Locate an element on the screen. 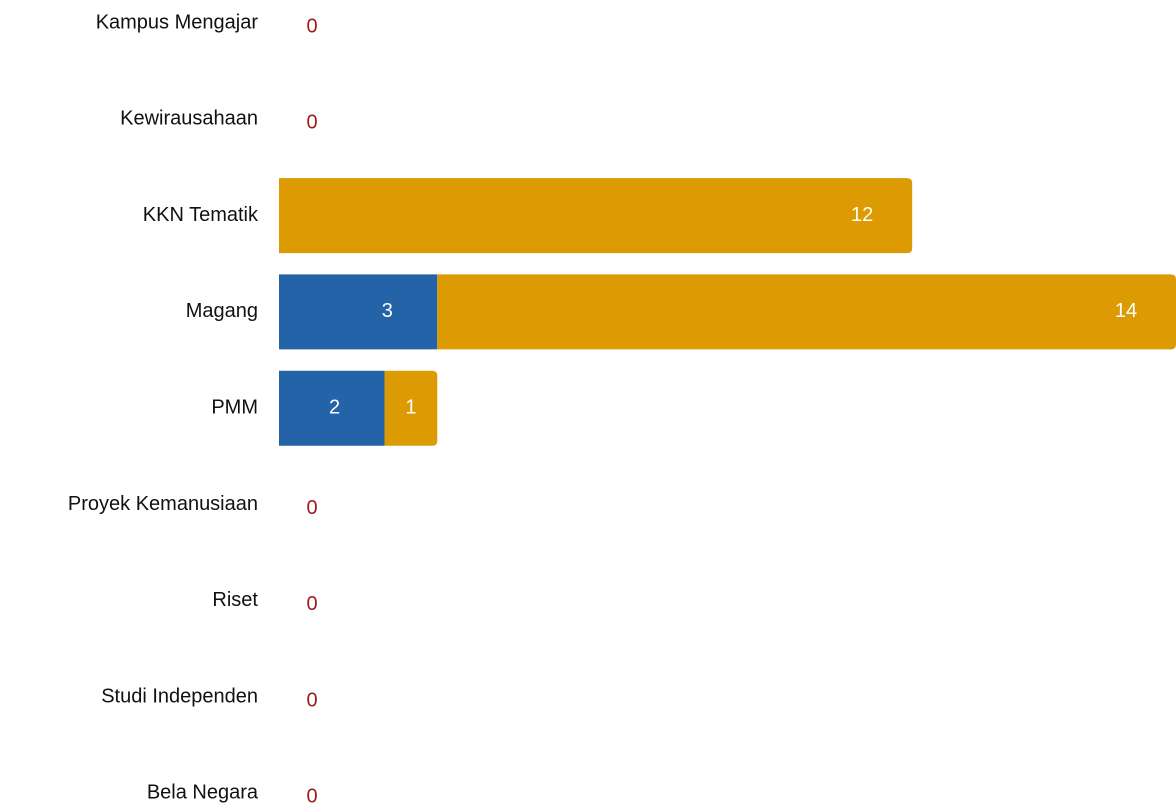 The image size is (1176, 803). category-label: Kewirausahaan is located at coordinates (189, 119).